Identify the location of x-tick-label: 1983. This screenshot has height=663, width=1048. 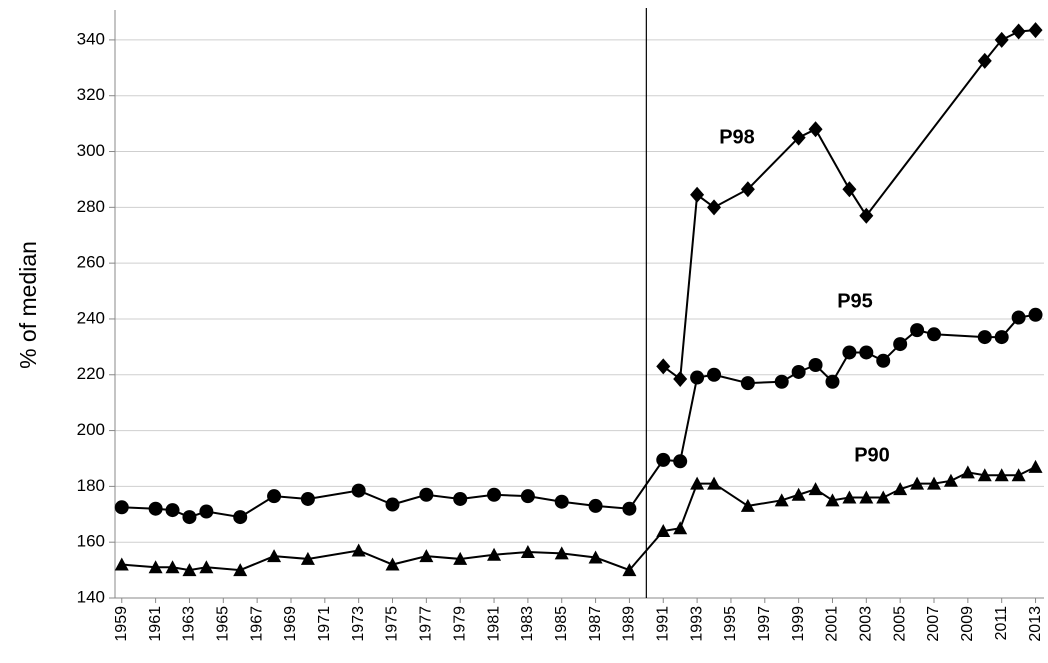
(527, 624).